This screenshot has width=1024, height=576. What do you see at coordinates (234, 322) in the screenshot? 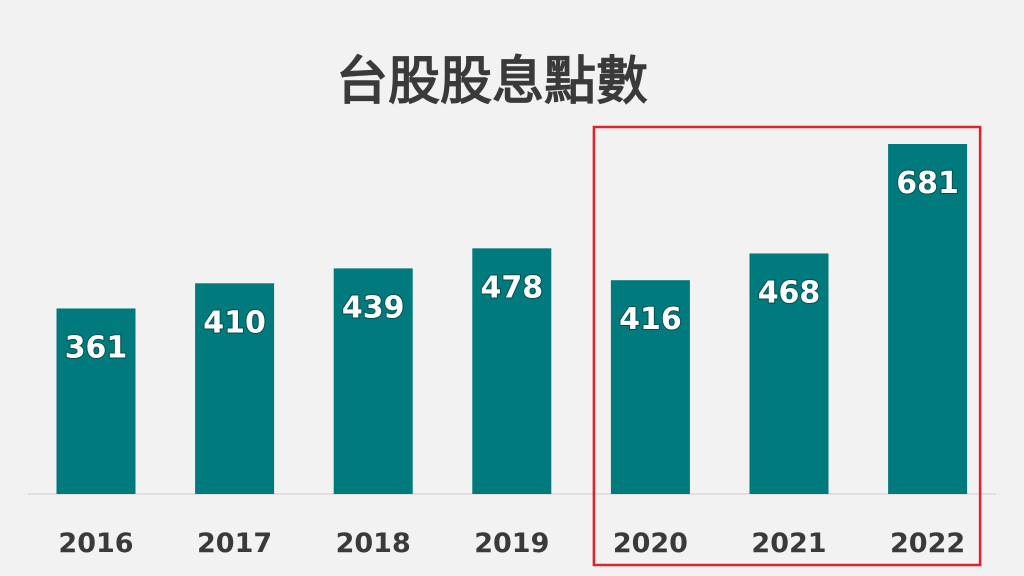
I see `bar-value-label-2017: 410` at bounding box center [234, 322].